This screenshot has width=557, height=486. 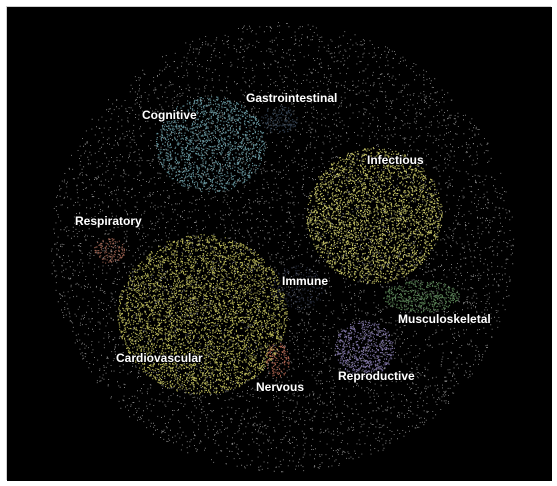 I want to click on cluster-nodes-cognitive, so click(x=211, y=144).